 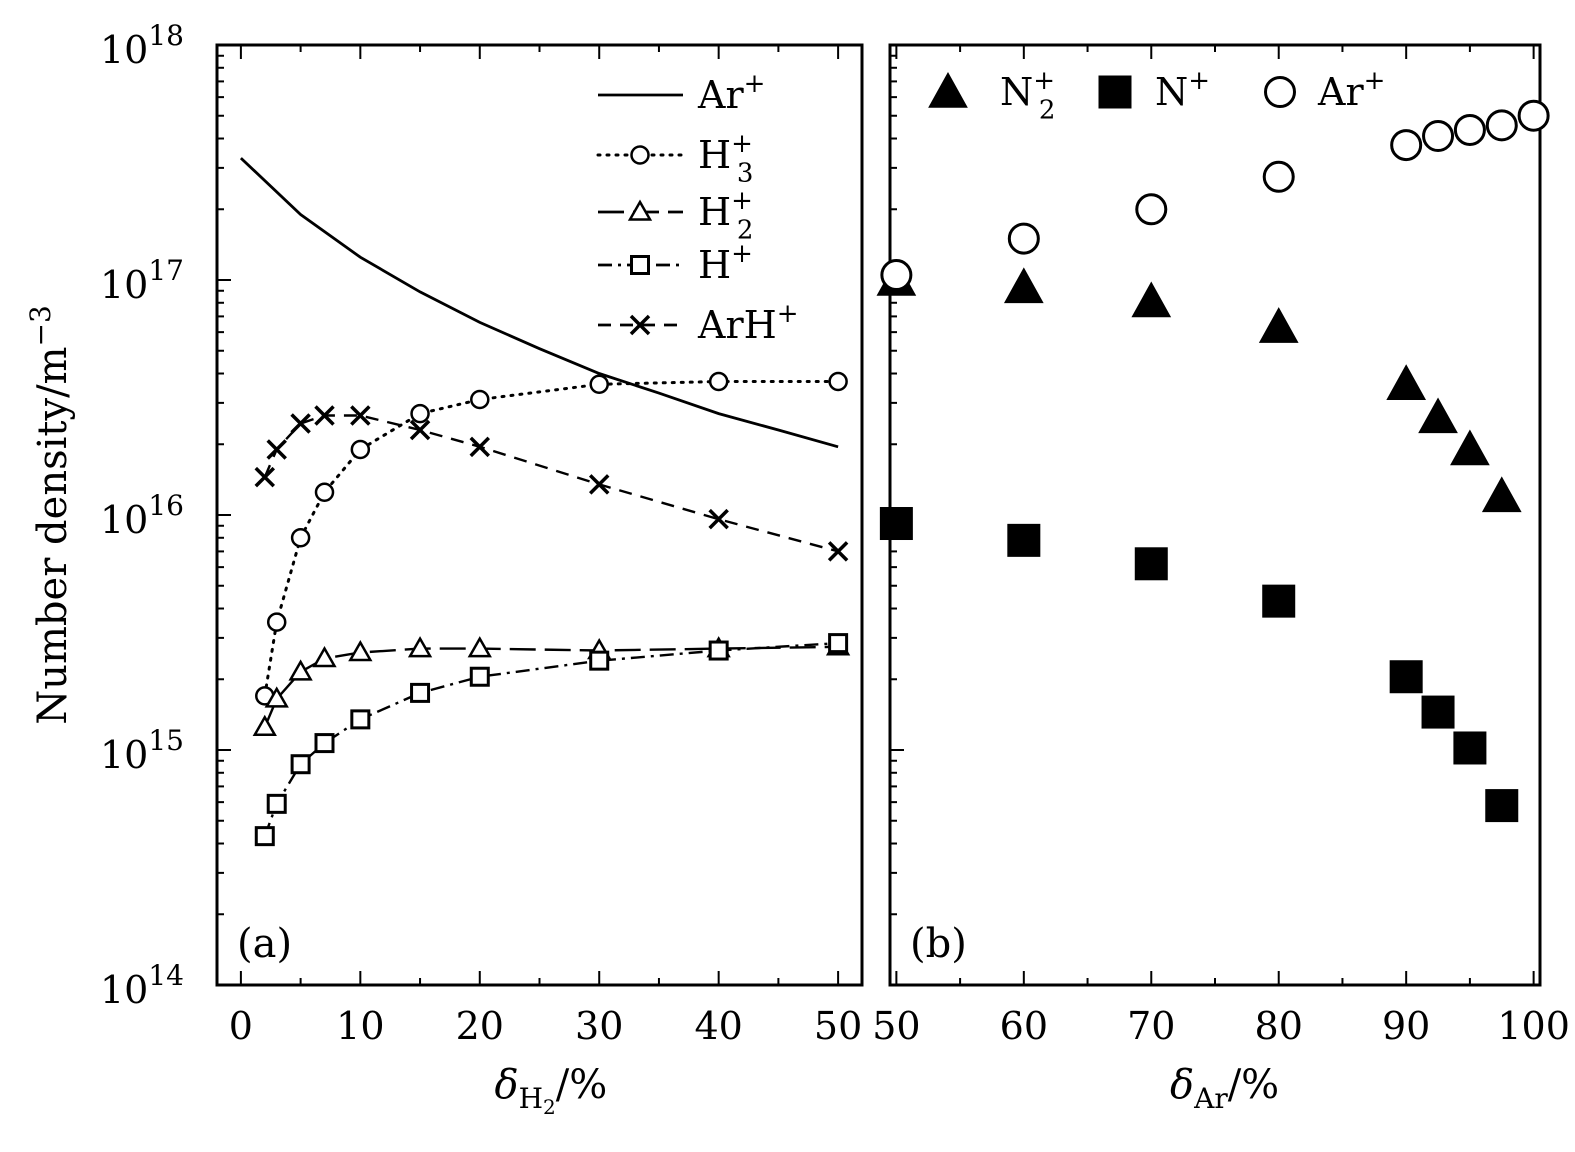 What do you see at coordinates (241, 1026) in the screenshot?
I see `a-x-tick-label: 0` at bounding box center [241, 1026].